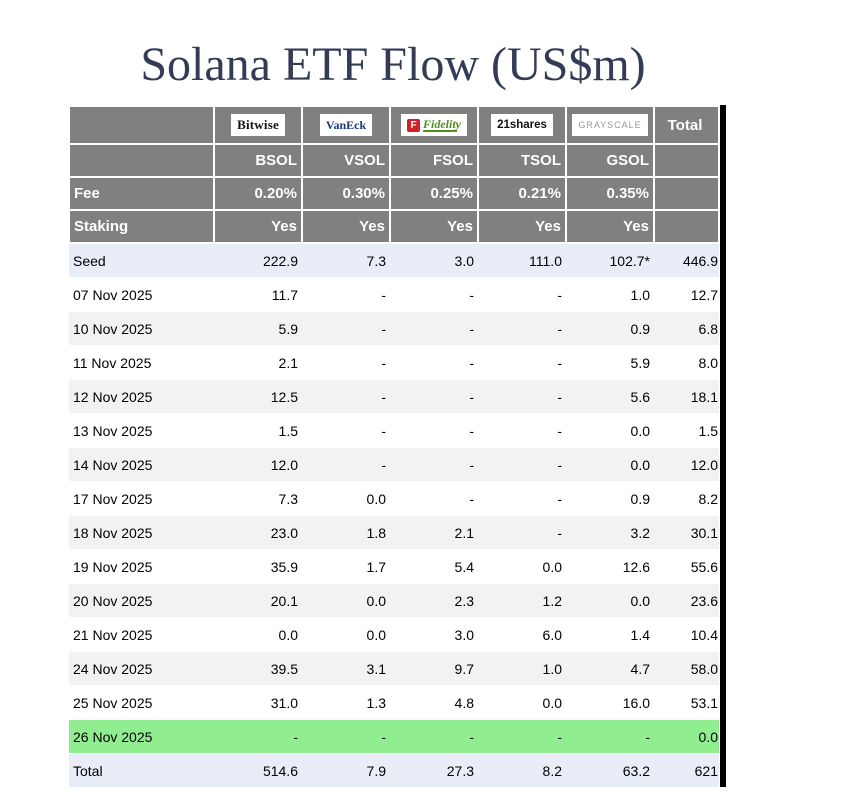 This screenshot has height=805, width=841. Describe the element at coordinates (346, 260) in the screenshot. I see `row-value: 7.3` at that location.